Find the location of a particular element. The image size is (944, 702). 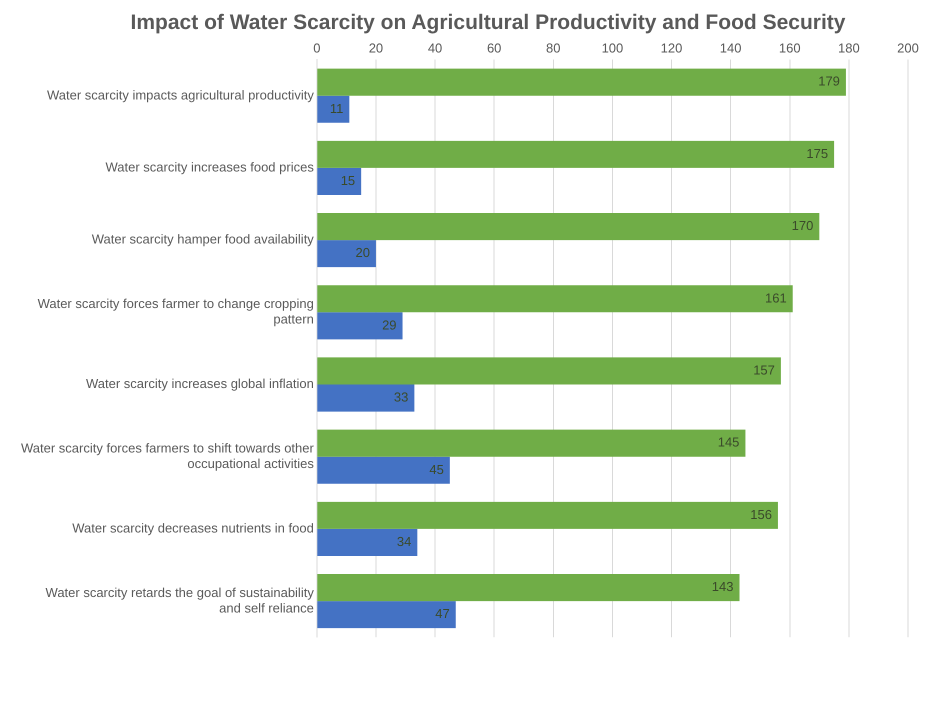

data-label: 161 is located at coordinates (776, 298).